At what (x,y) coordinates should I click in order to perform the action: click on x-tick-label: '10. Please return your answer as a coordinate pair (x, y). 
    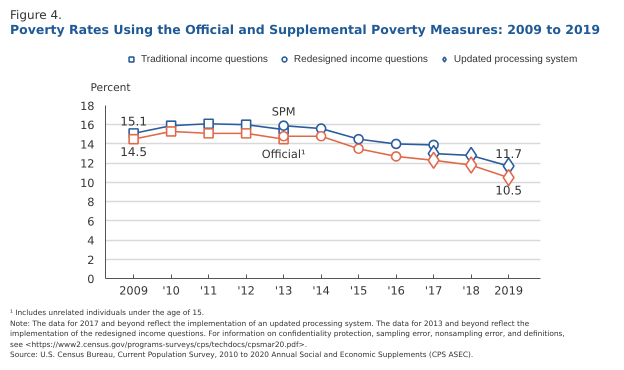
    Looking at the image, I should click on (171, 291).